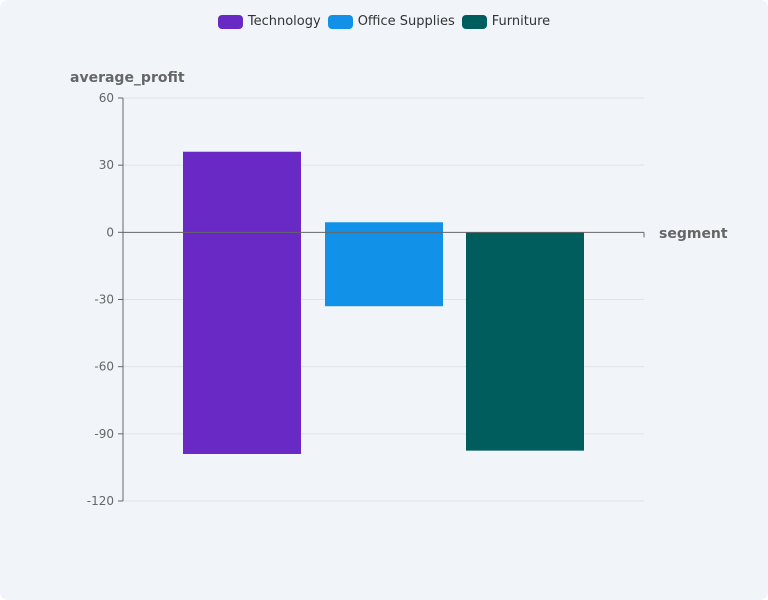 Image resolution: width=768 pixels, height=600 pixels. Describe the element at coordinates (127, 78) in the screenshot. I see `y-axis-title: average_profit` at that location.